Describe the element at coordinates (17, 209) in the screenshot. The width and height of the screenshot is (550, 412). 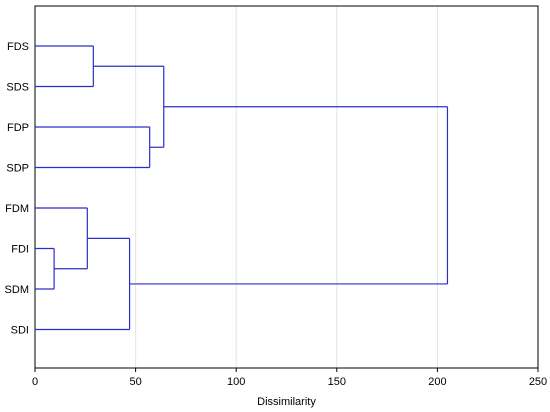
I see `leaf-label-fdm: FDM` at that location.